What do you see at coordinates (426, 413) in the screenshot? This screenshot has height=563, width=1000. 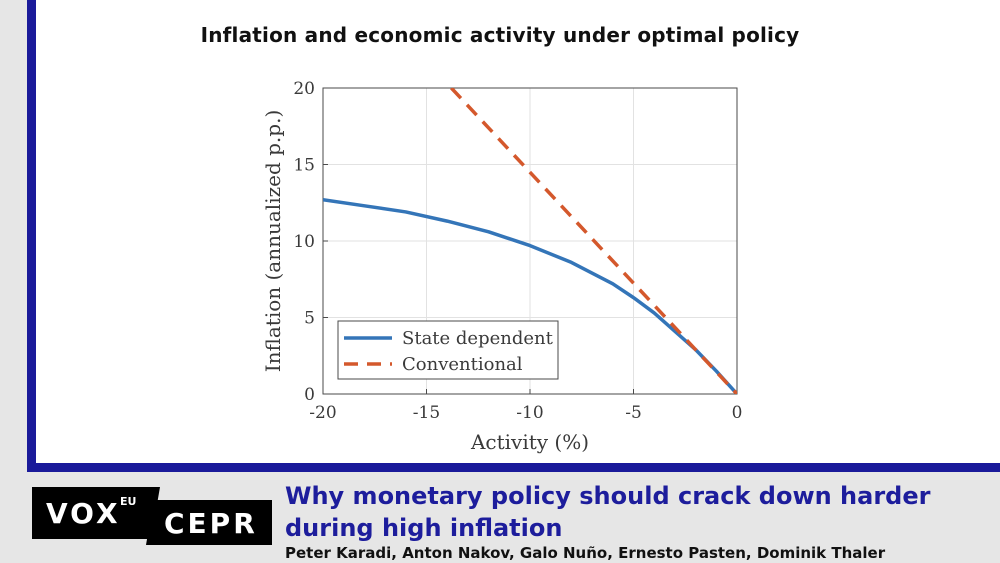 I see `x-tick-label: -15` at bounding box center [426, 413].